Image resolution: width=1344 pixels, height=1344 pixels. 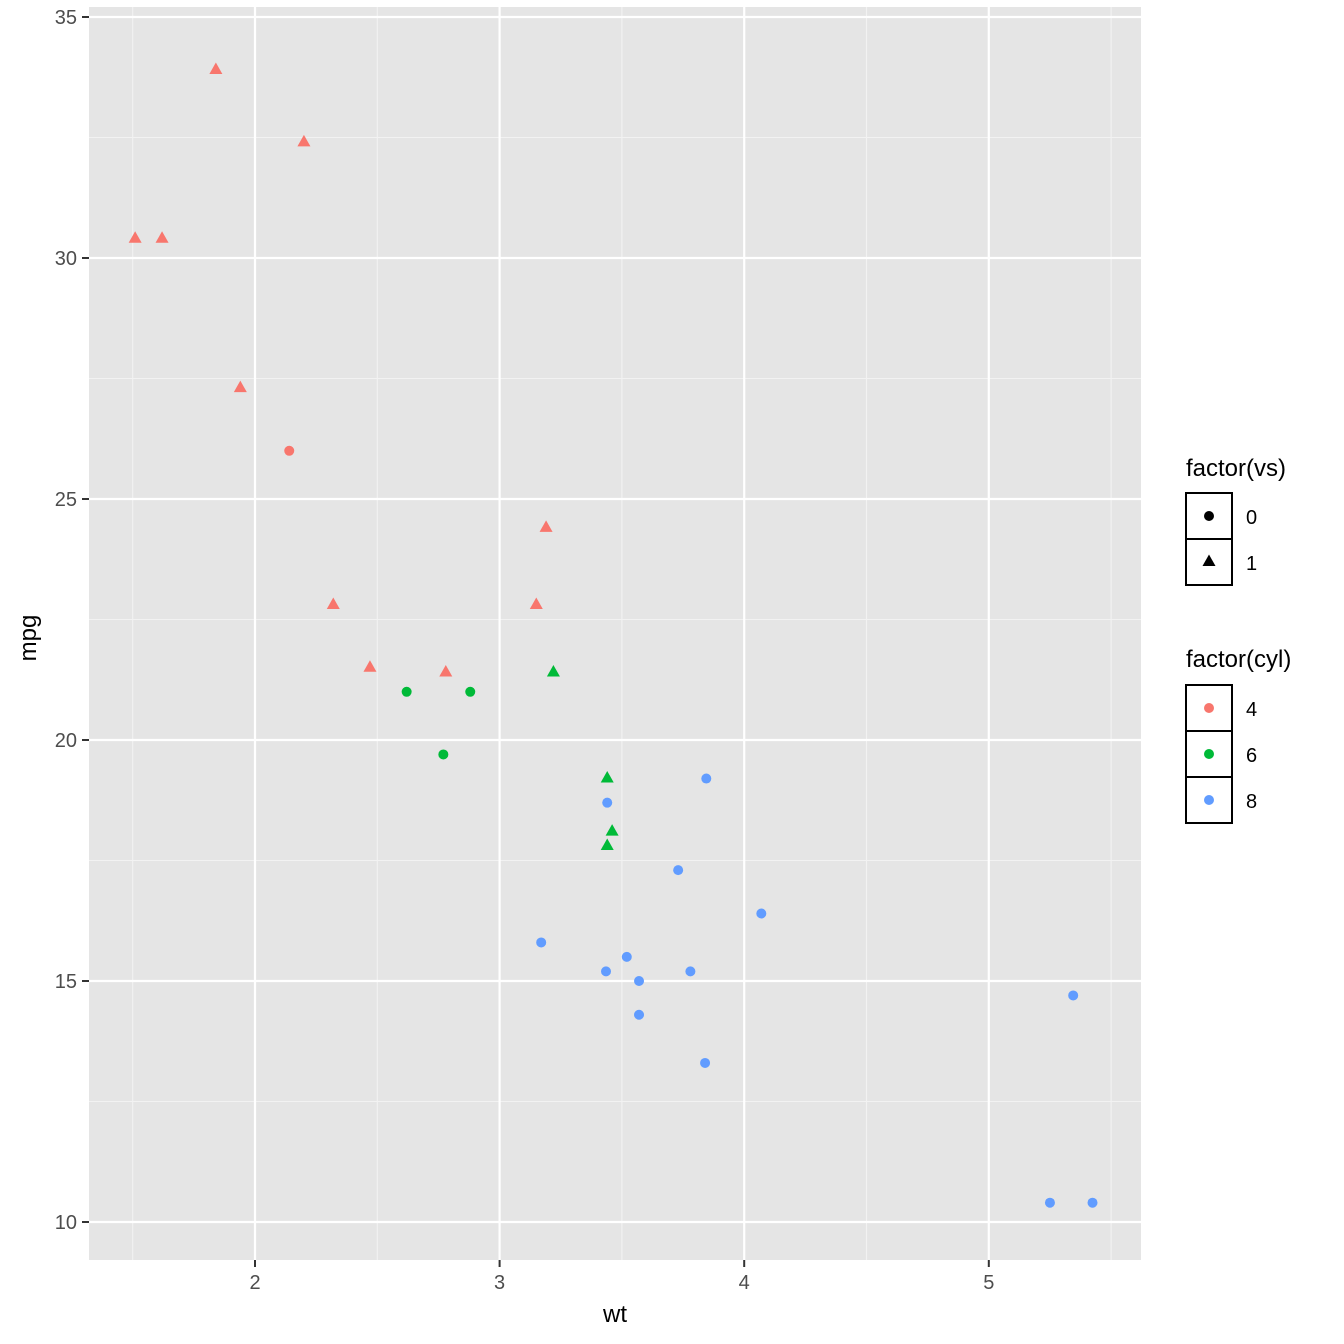 What do you see at coordinates (1209, 560) in the screenshot?
I see `legend-vs-triangle-symbol` at bounding box center [1209, 560].